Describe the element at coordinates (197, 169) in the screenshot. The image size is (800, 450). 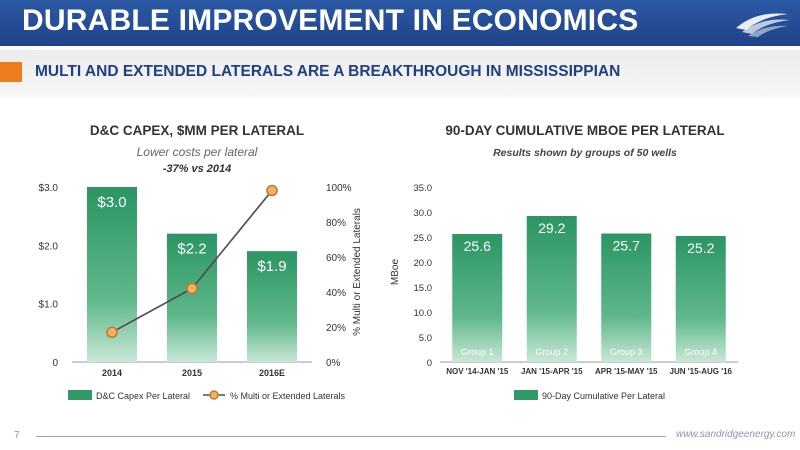
I see `chart-annotation: -37% vs 2014` at that location.